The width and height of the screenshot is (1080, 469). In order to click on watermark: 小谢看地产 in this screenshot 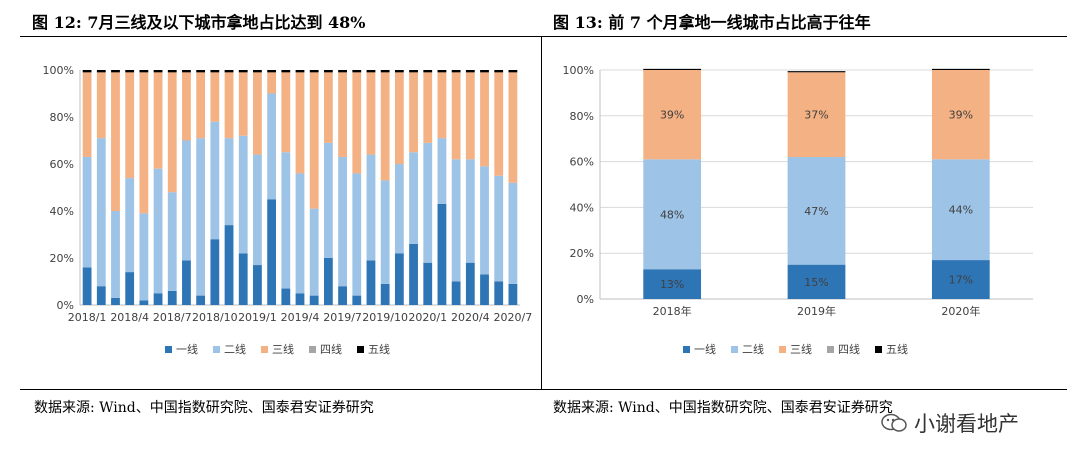, I will do `click(949, 423)`.